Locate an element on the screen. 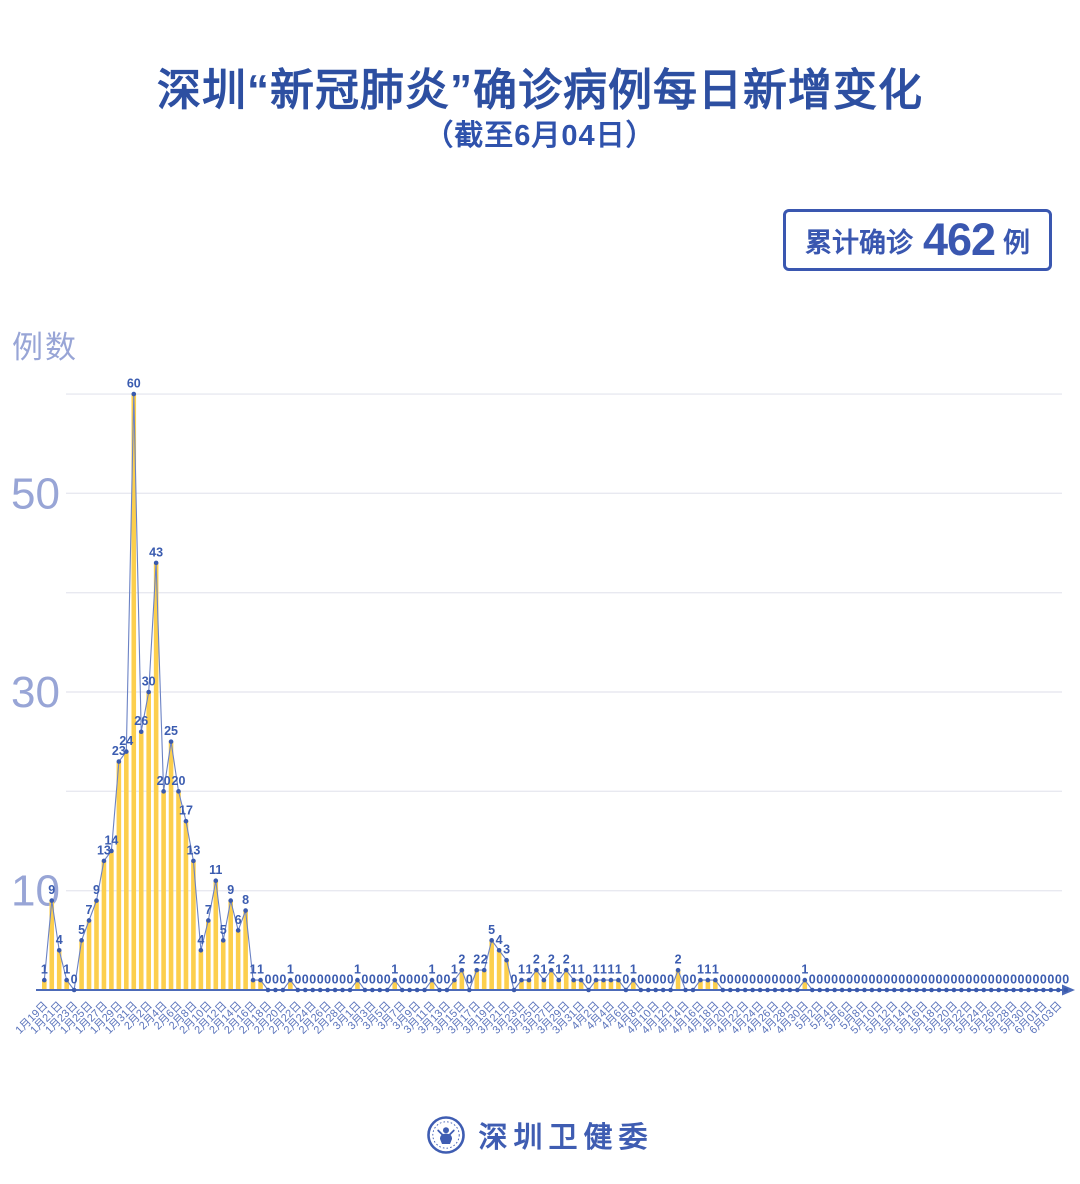 The width and height of the screenshot is (1080, 1184). svg-text: 43 is located at coordinates (156, 552).